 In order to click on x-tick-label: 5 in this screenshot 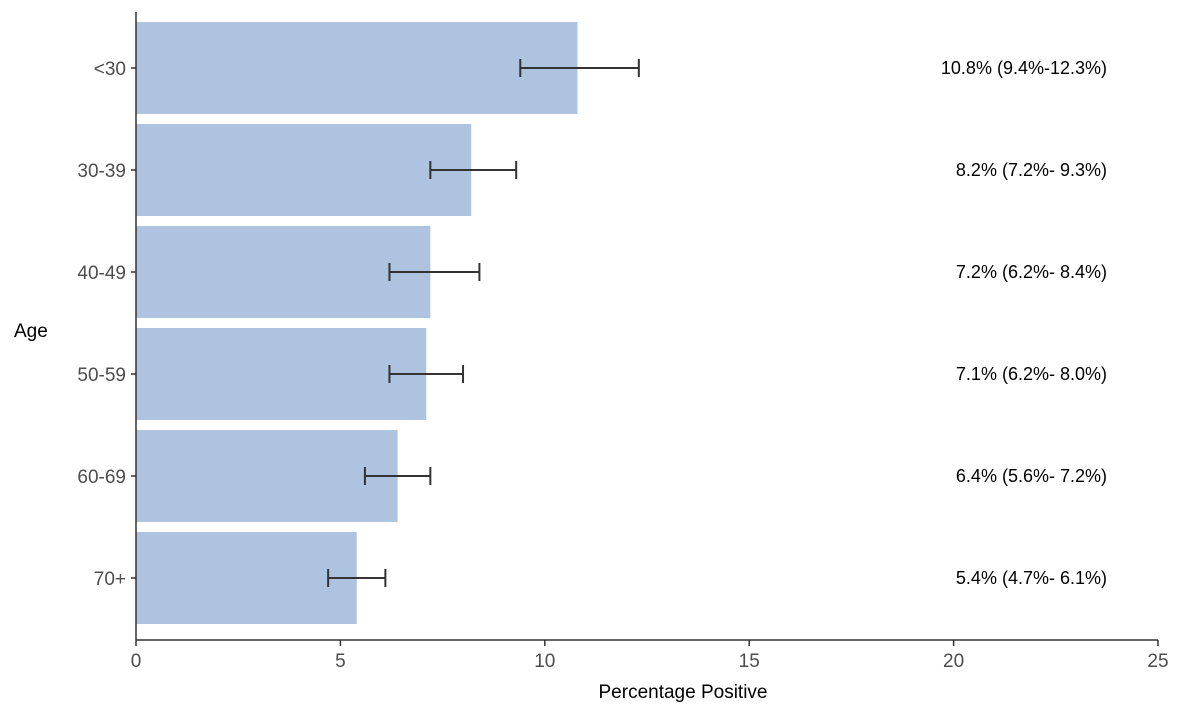, I will do `click(340, 661)`.